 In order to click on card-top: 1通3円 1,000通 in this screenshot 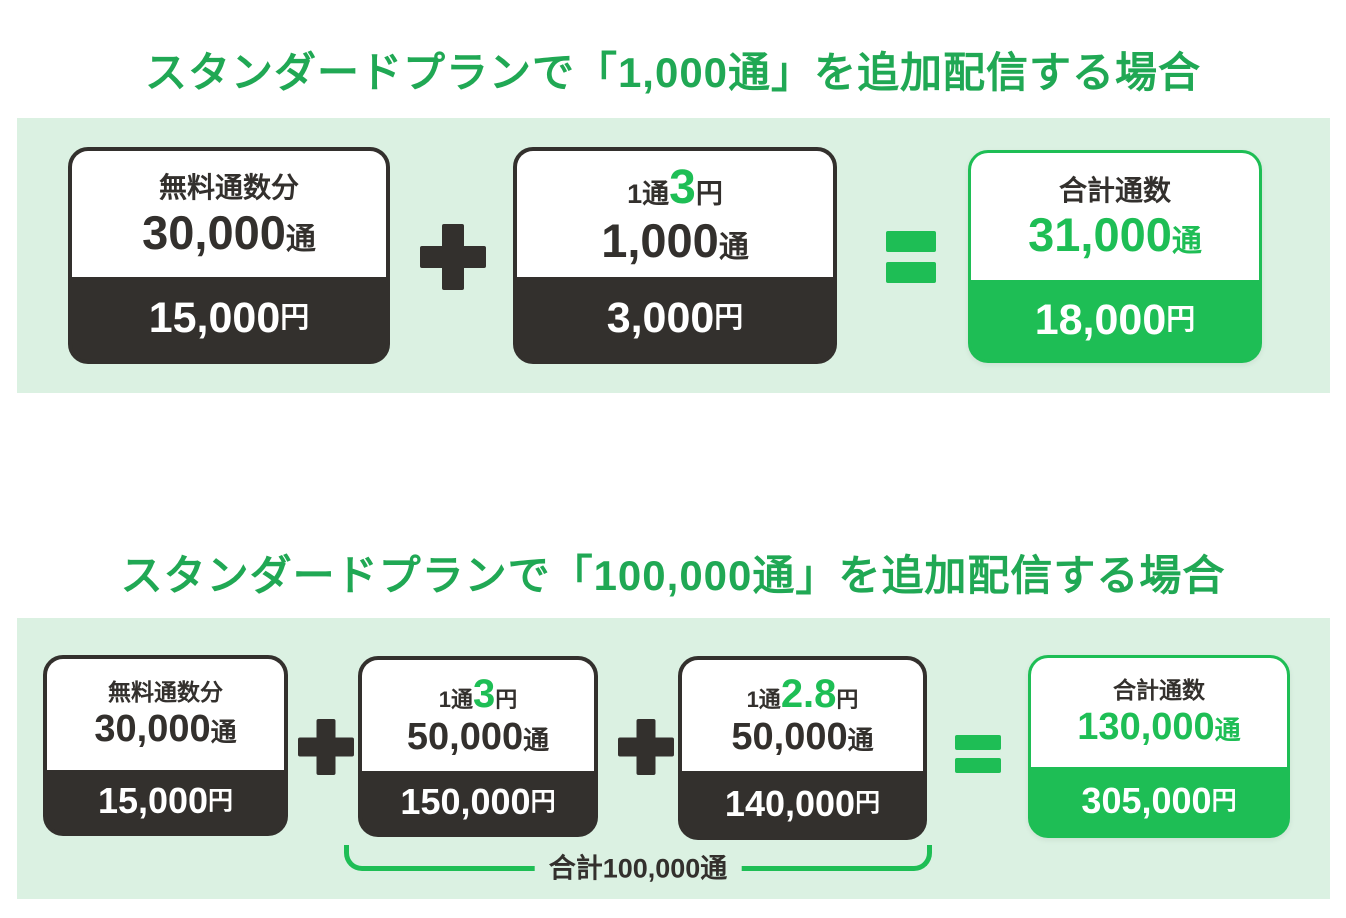, I will do `click(675, 214)`.